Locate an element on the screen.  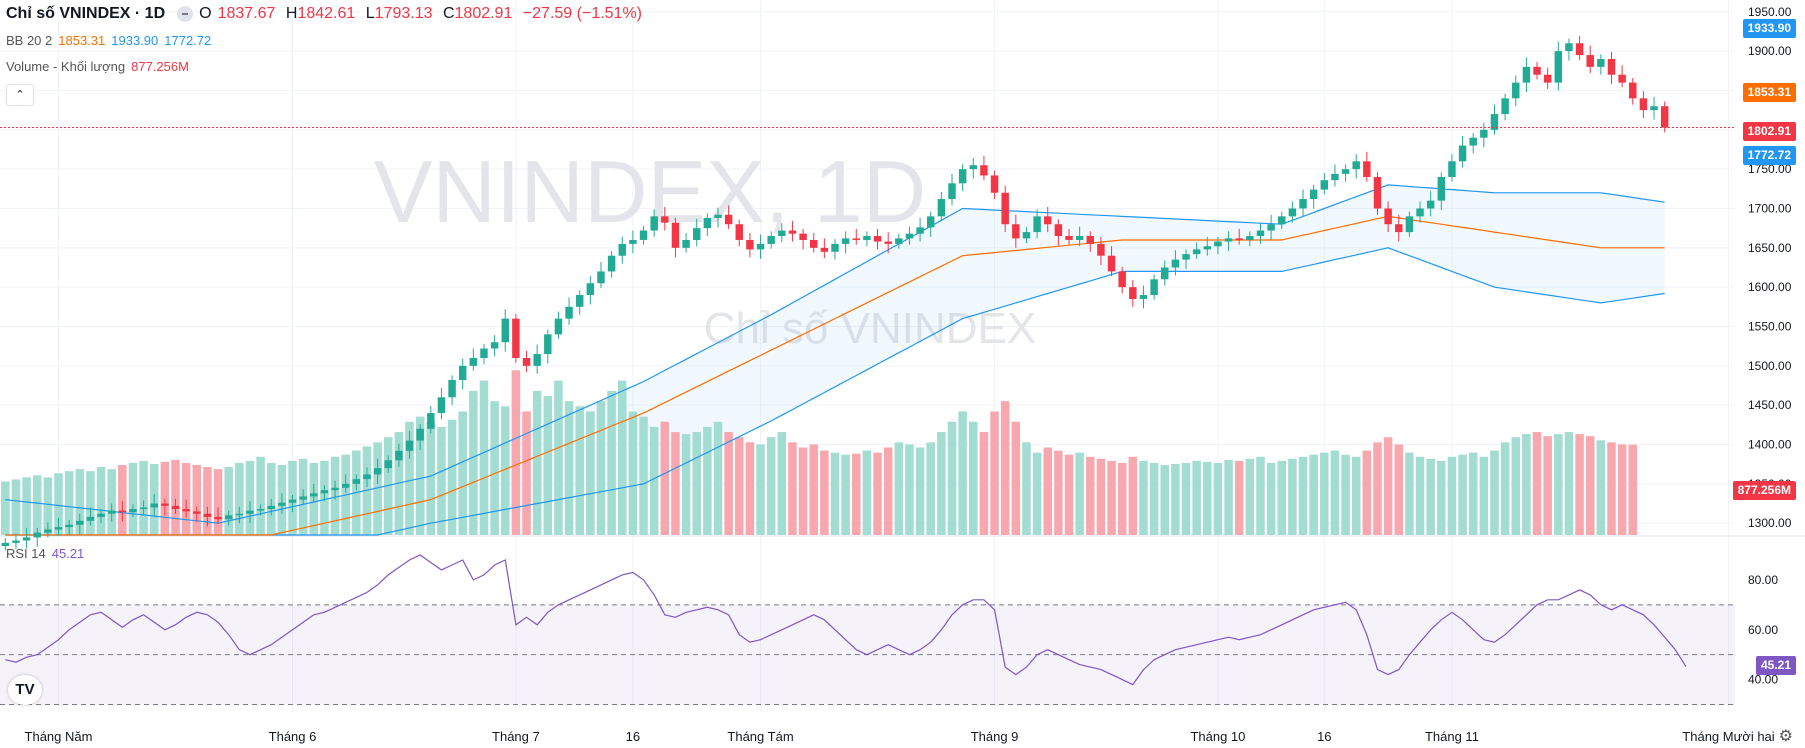
bb-legend: BB 20 2 1853.31 1933.90 1772.72 is located at coordinates (111, 40).